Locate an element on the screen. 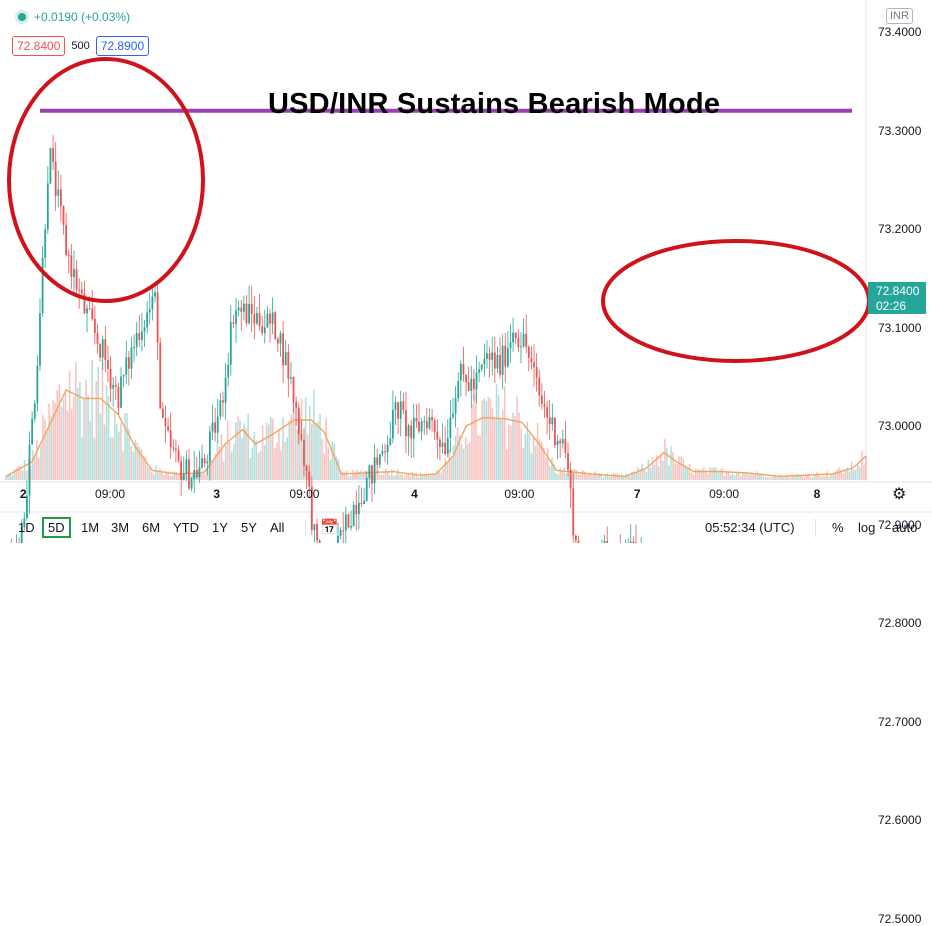 Image resolution: width=932 pixels, height=926 pixels. utc-clock: 05:52:34 (UTC) is located at coordinates (750, 527).